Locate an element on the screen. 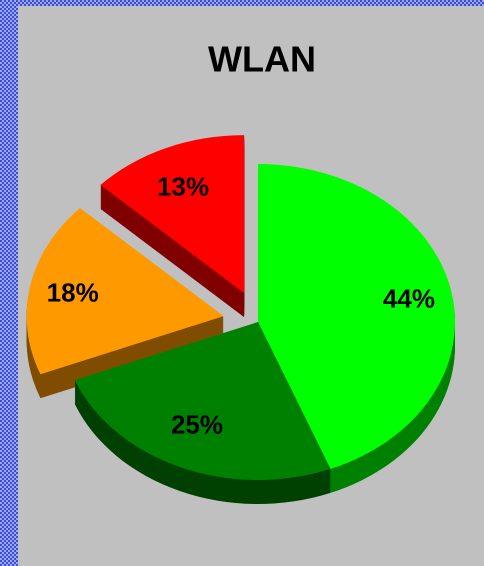  chart-title: WLAN is located at coordinates (262, 59).